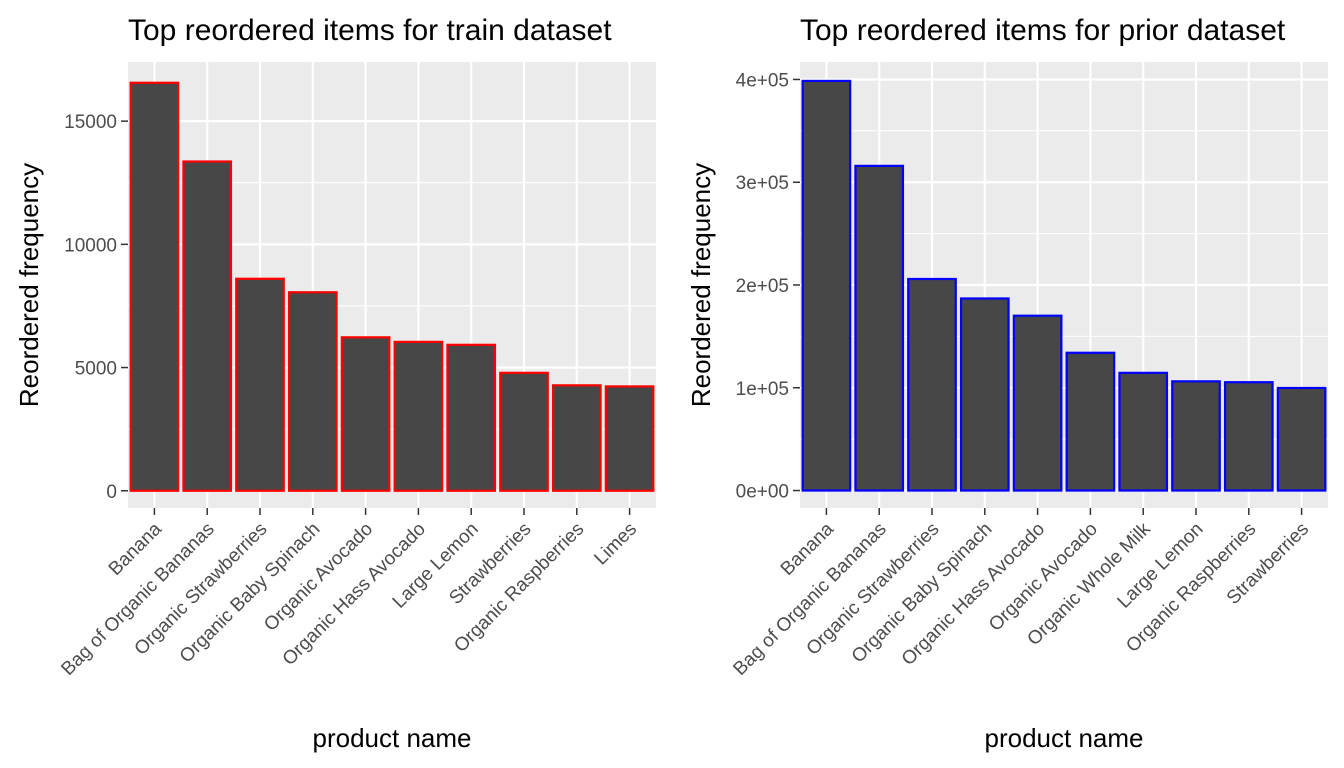  What do you see at coordinates (370, 30) in the screenshot?
I see `train-chart-title: Top reordered items for train dataset` at bounding box center [370, 30].